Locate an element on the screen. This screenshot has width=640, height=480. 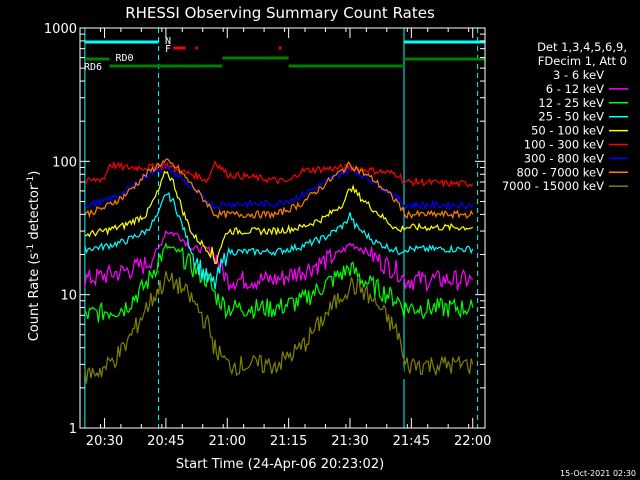
legend-label: 50 - 100 keV is located at coordinates (567, 131).